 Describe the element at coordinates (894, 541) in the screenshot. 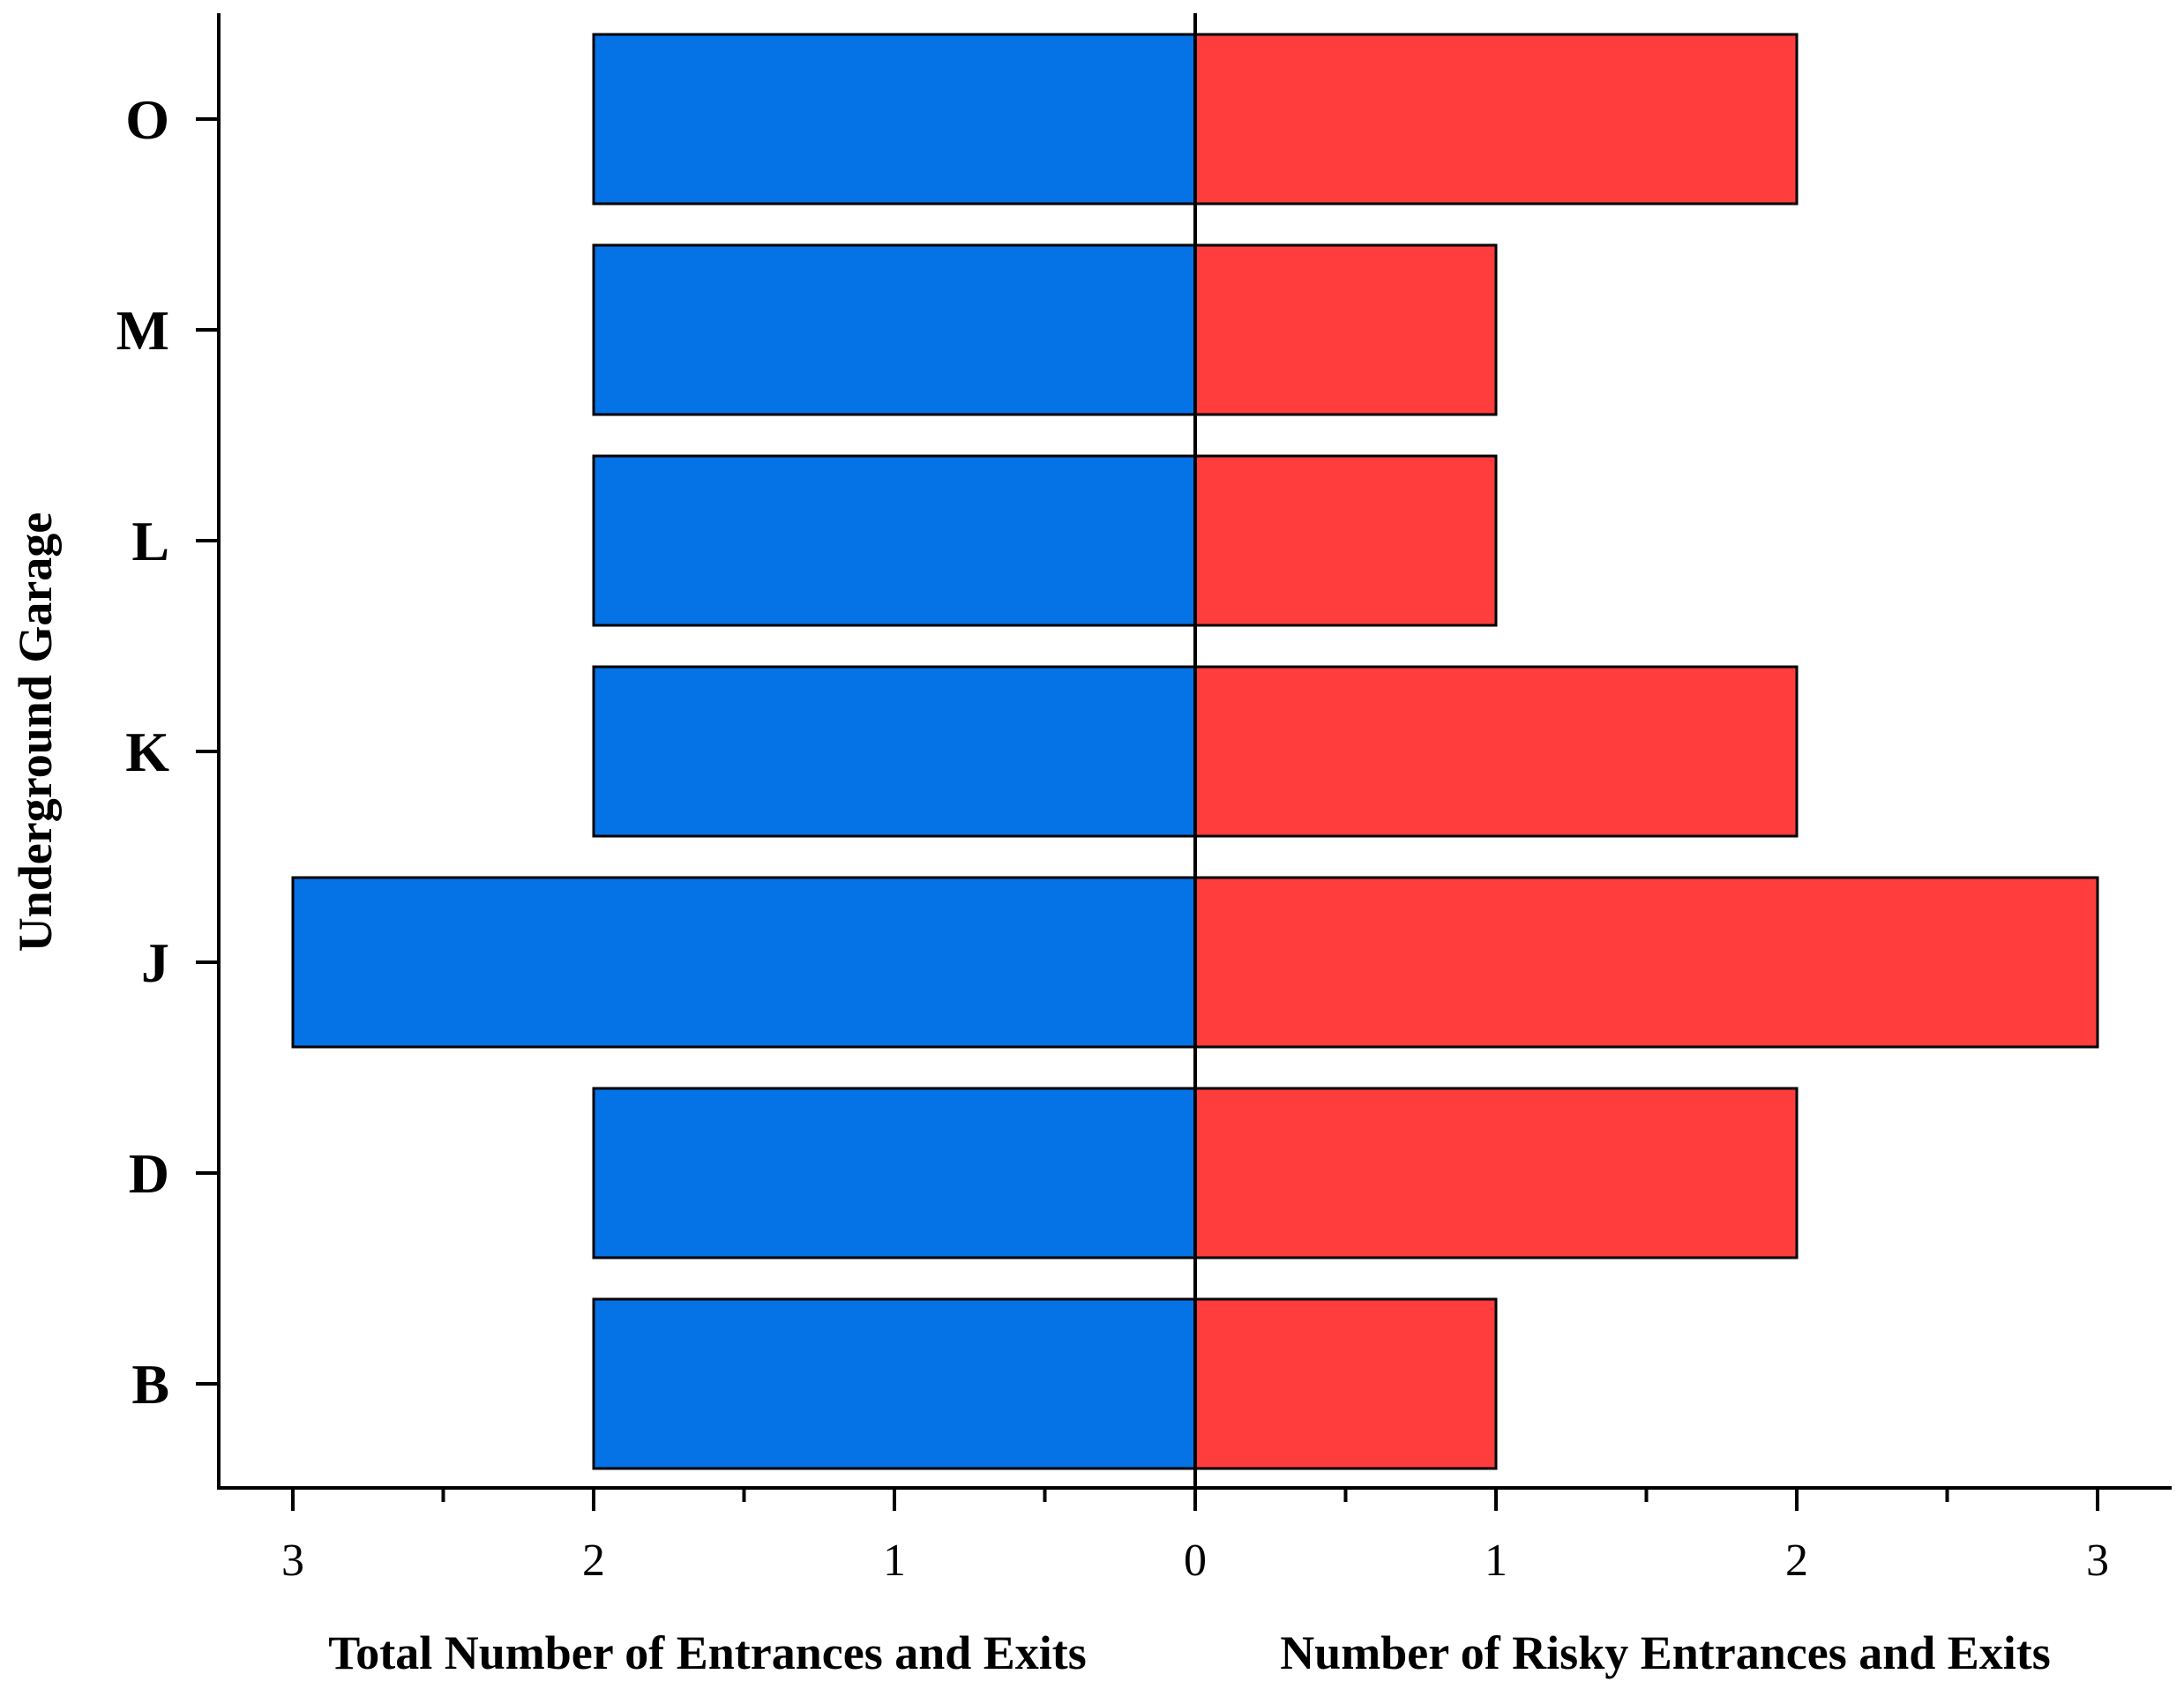

I see `bar-left-L` at that location.